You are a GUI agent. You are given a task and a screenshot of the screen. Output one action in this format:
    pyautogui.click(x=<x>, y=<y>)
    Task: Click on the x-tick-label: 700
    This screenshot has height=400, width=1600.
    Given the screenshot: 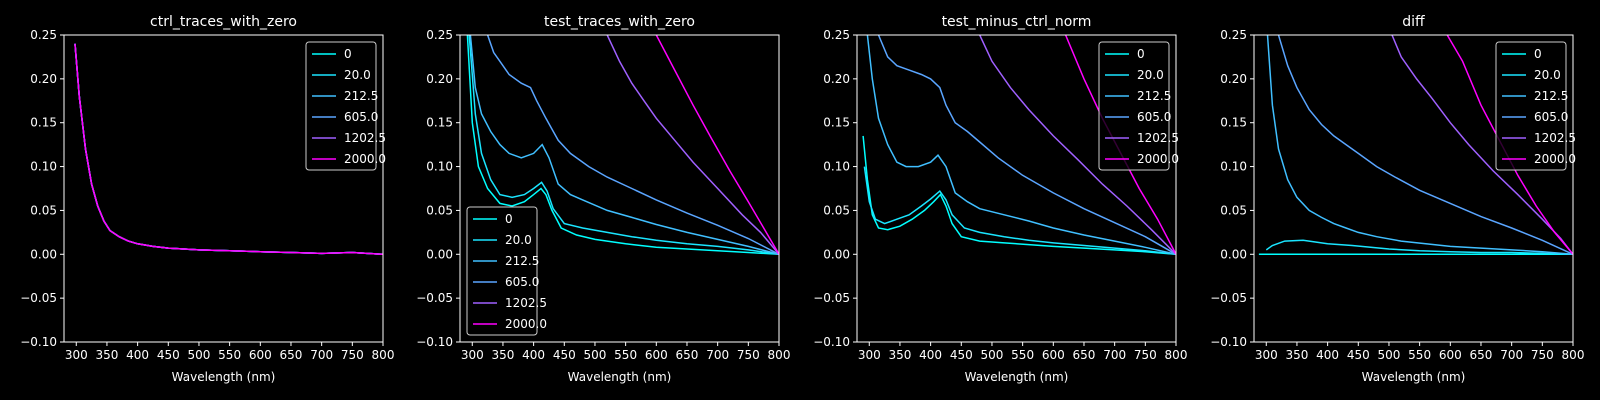 What is the action you would take?
    pyautogui.click(x=1511, y=355)
    